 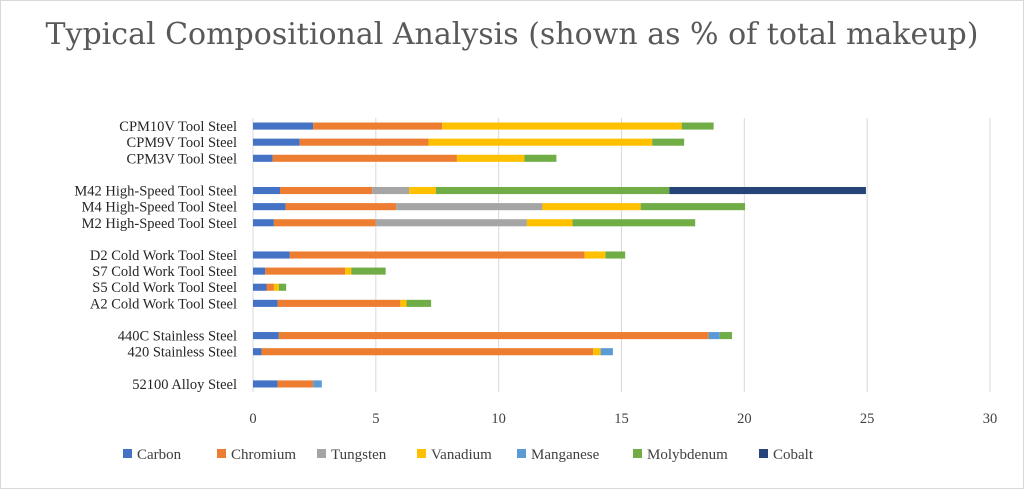 I want to click on bar-chromium-cpm10v-tool-steel, so click(x=378, y=126).